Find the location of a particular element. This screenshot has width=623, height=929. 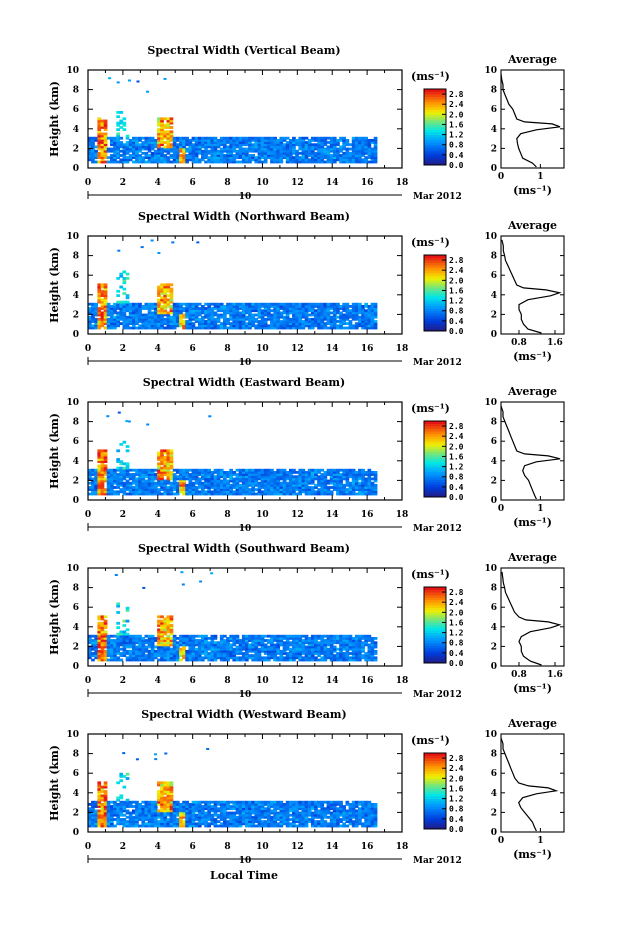

average-y-tick-label: 10 is located at coordinates (490, 71).